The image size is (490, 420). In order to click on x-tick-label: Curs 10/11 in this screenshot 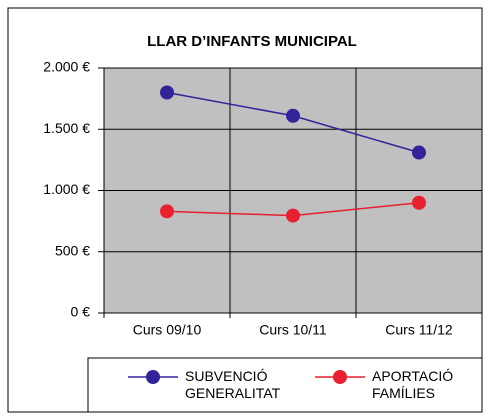, I will do `click(293, 330)`.